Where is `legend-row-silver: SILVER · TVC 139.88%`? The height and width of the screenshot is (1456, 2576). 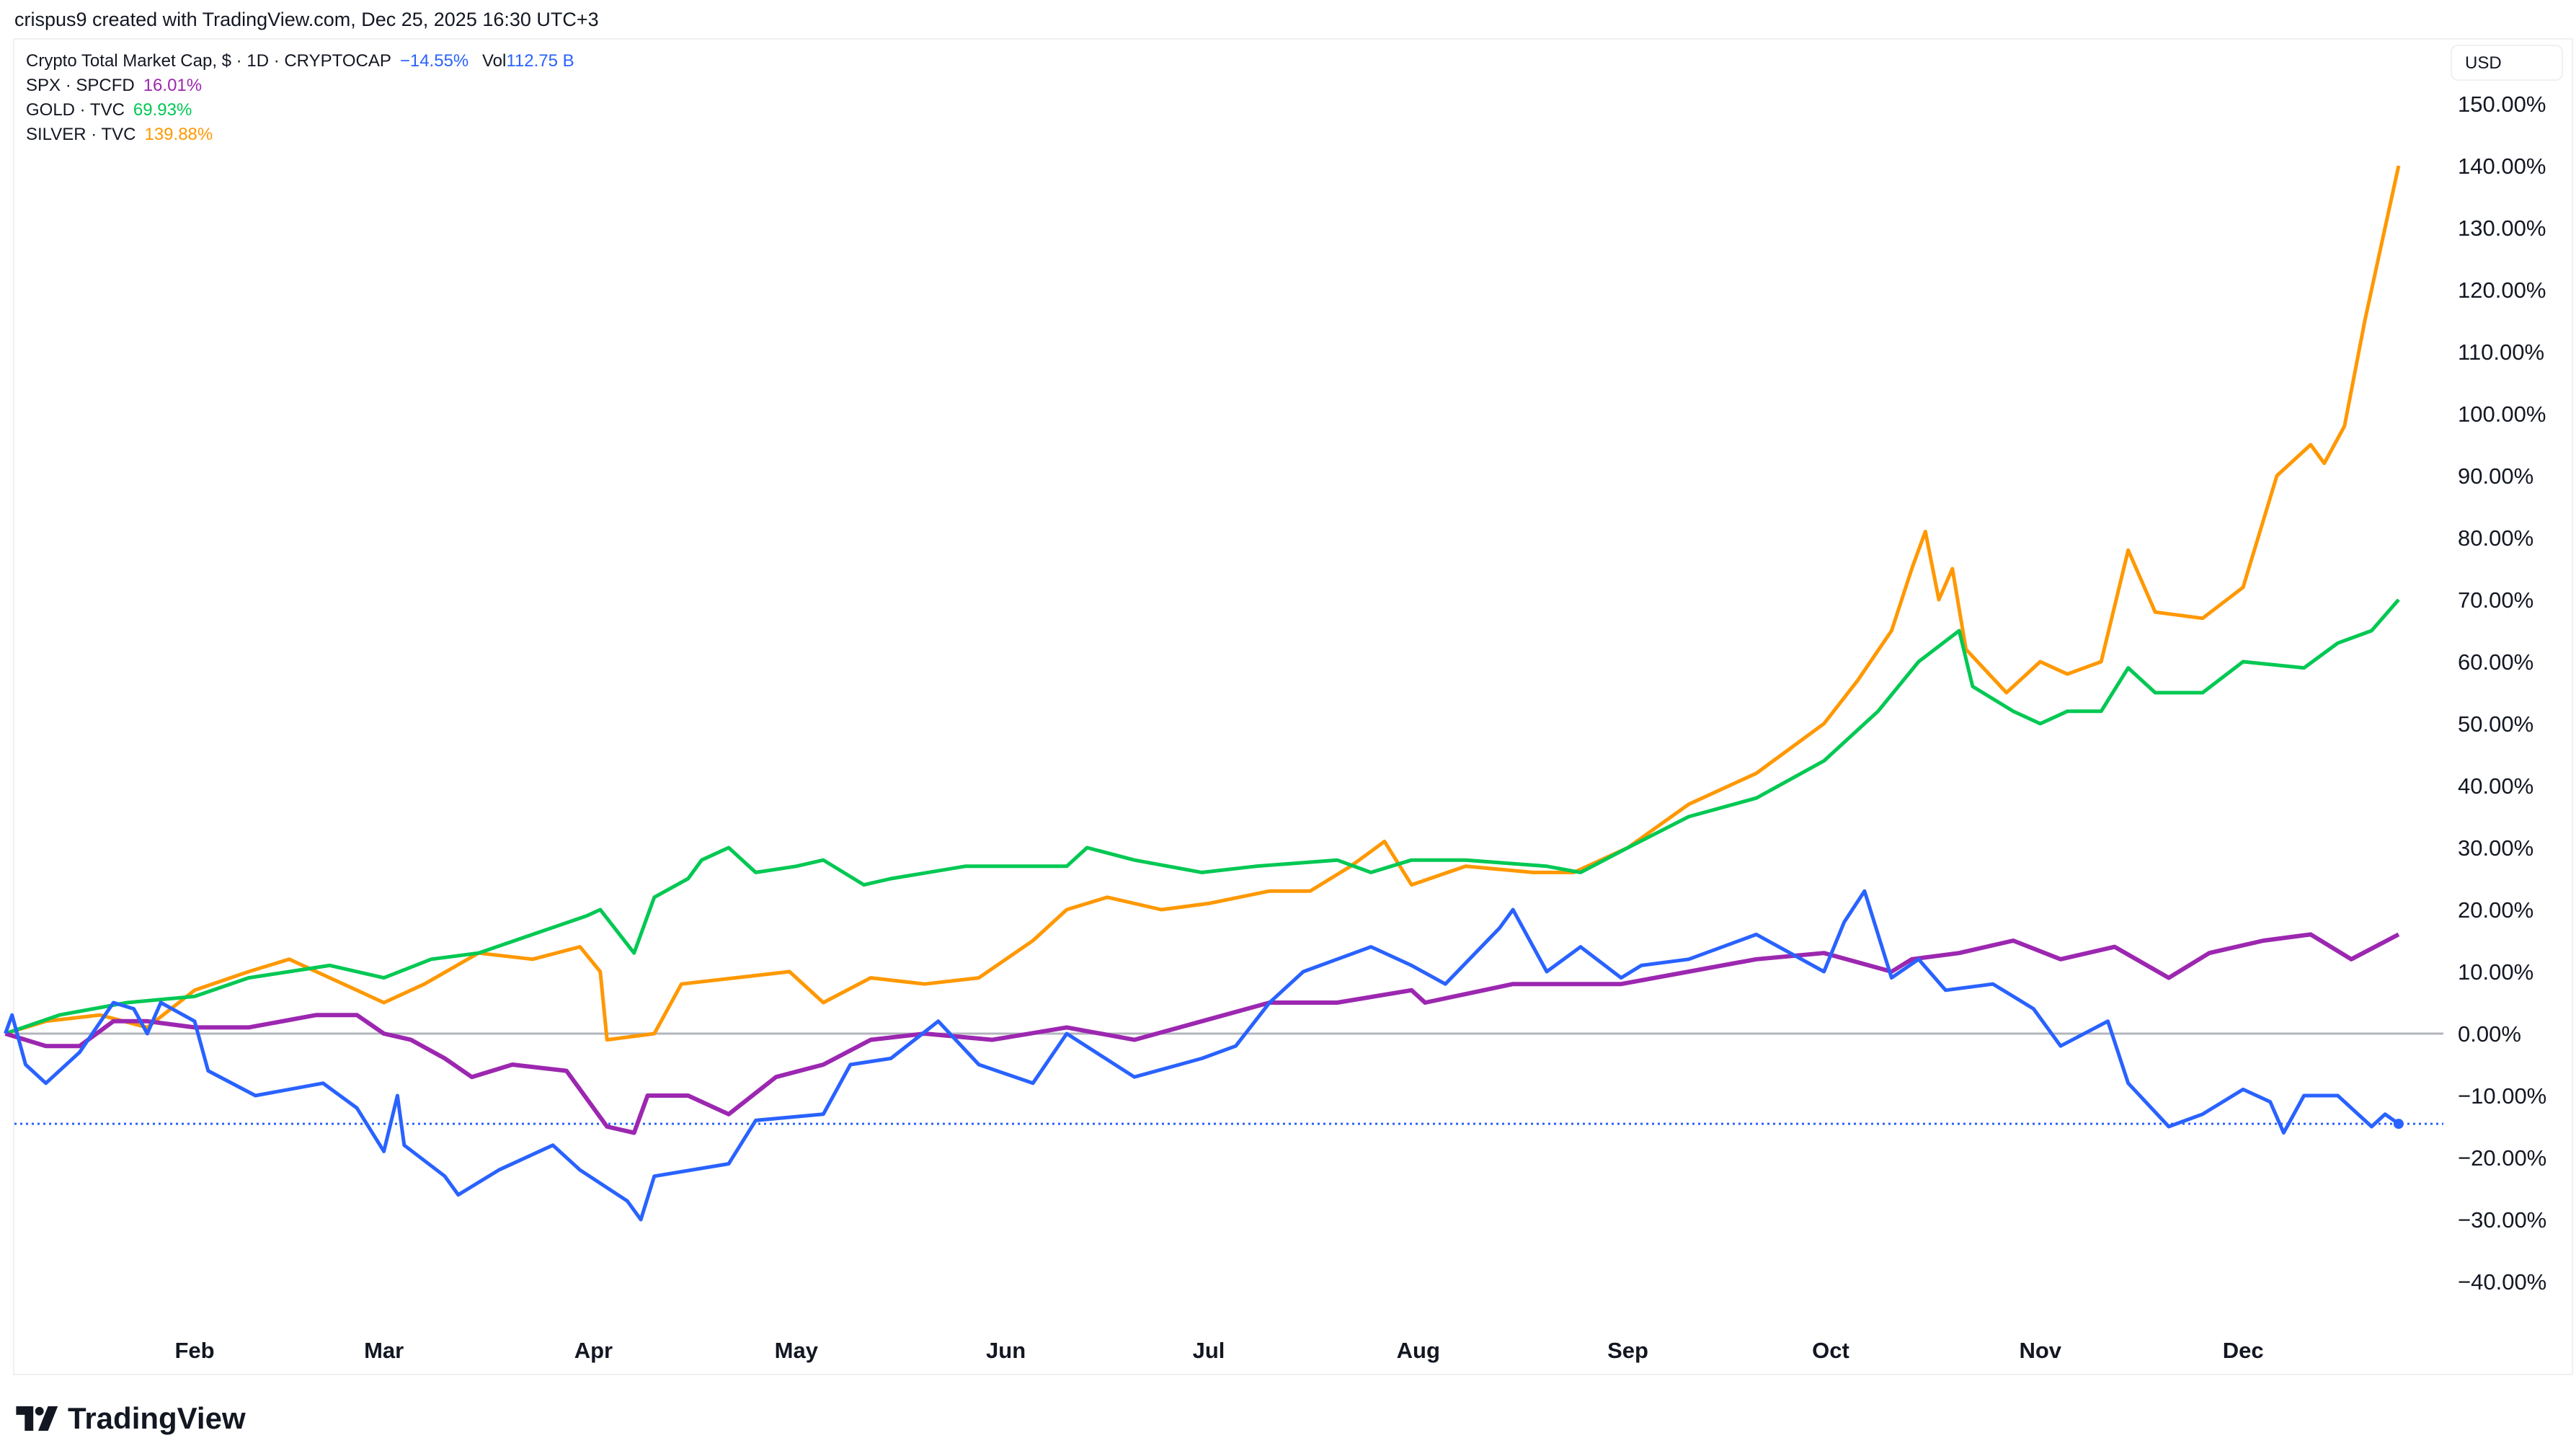
legend-row-silver: SILVER · TVC 139.88% is located at coordinates (300, 135).